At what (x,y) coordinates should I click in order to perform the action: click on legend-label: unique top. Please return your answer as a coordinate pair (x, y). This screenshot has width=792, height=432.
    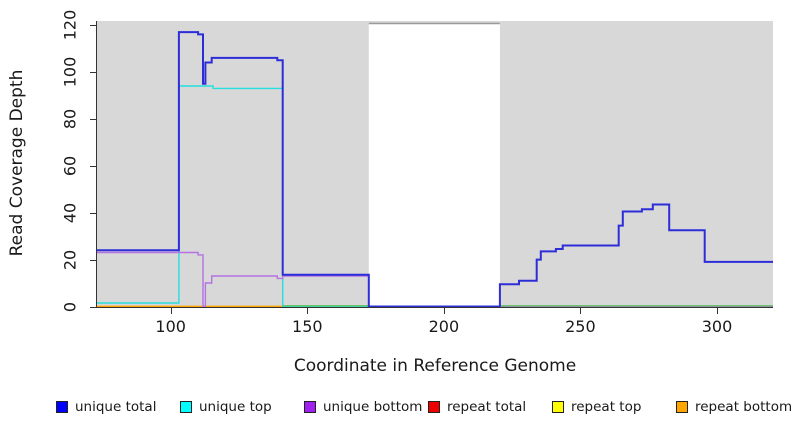
    Looking at the image, I should click on (235, 407).